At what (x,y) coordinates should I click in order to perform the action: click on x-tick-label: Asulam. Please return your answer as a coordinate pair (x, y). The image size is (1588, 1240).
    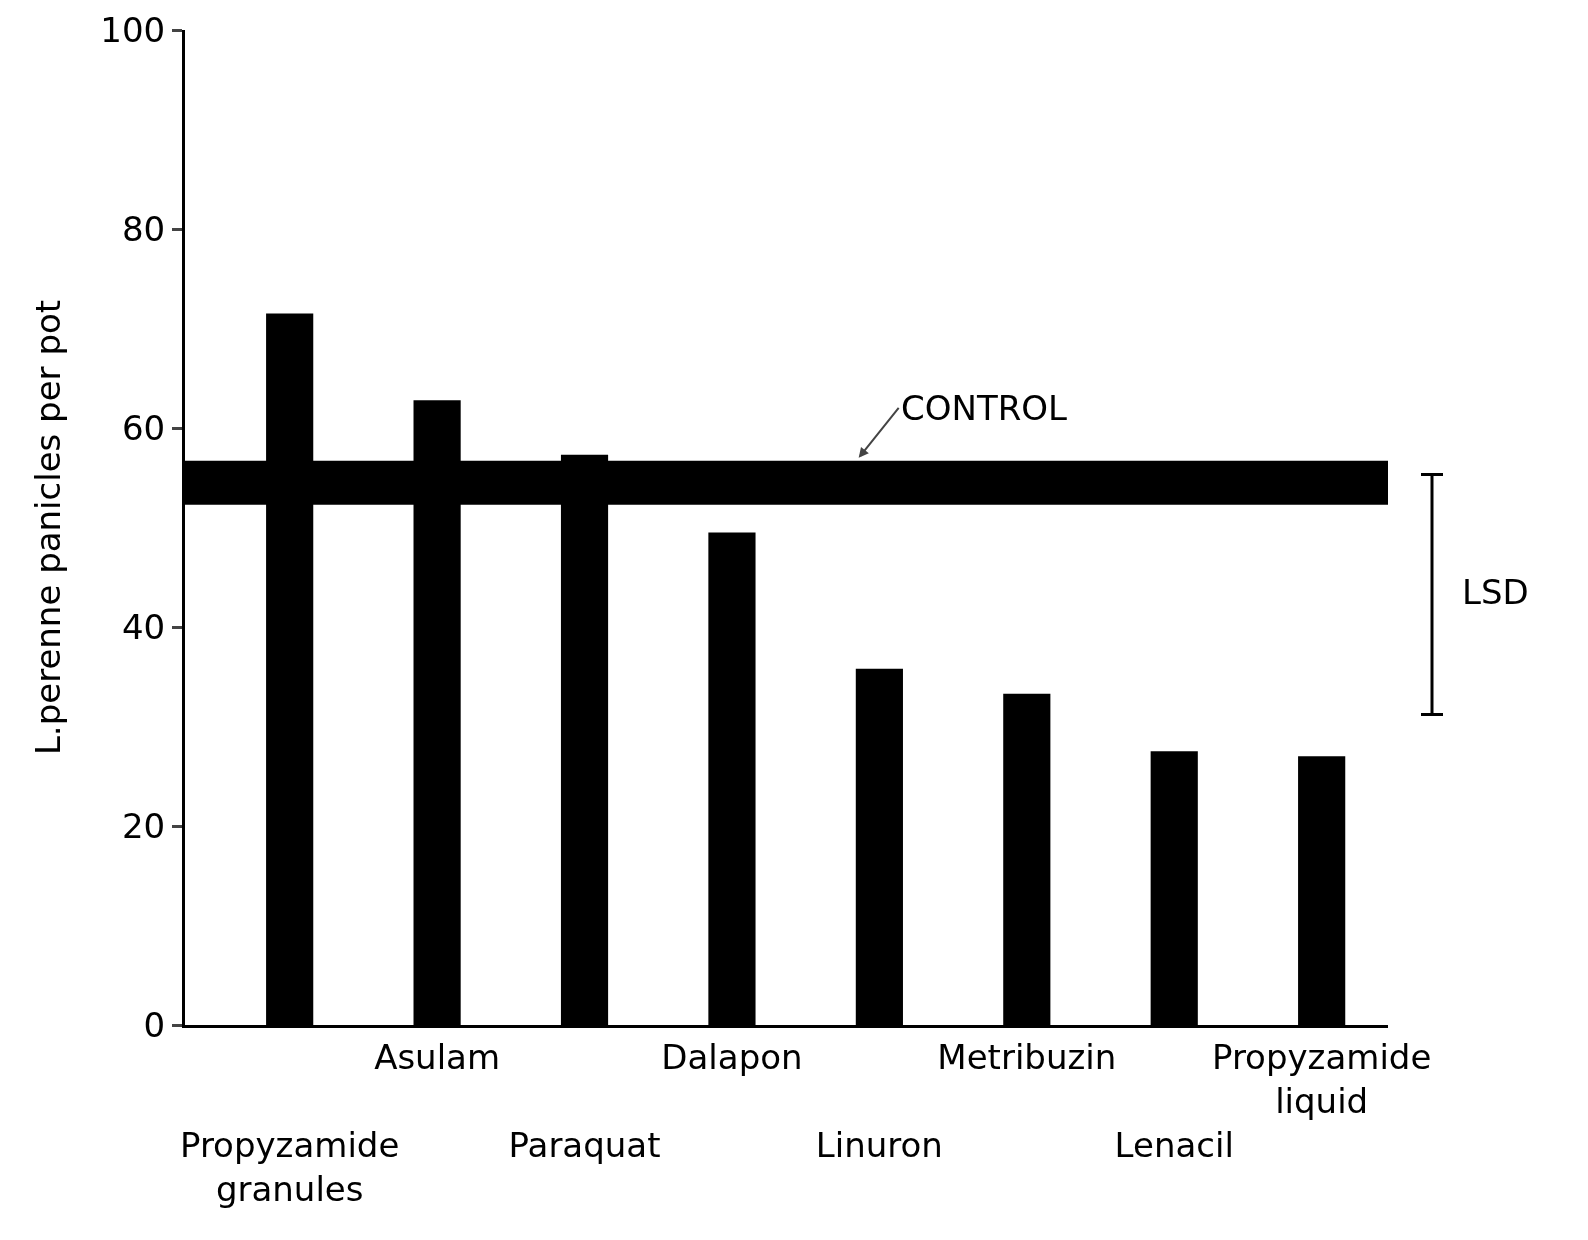
    Looking at the image, I should click on (437, 1056).